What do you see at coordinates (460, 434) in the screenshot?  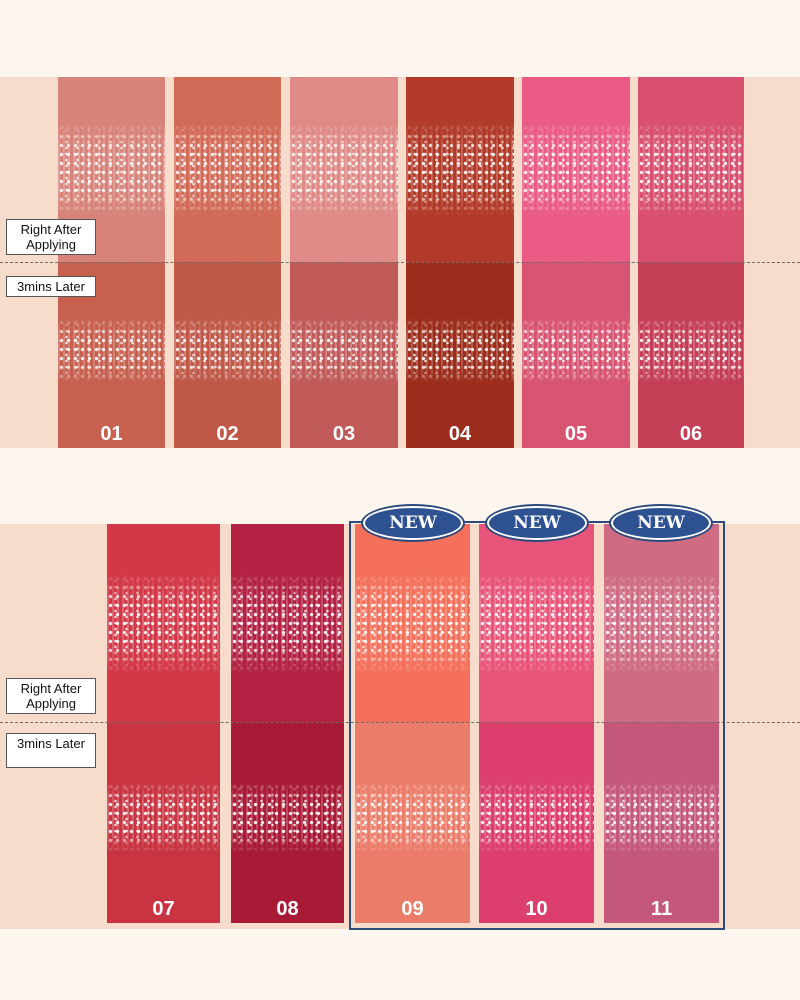 I see `shade-number-04: 04` at bounding box center [460, 434].